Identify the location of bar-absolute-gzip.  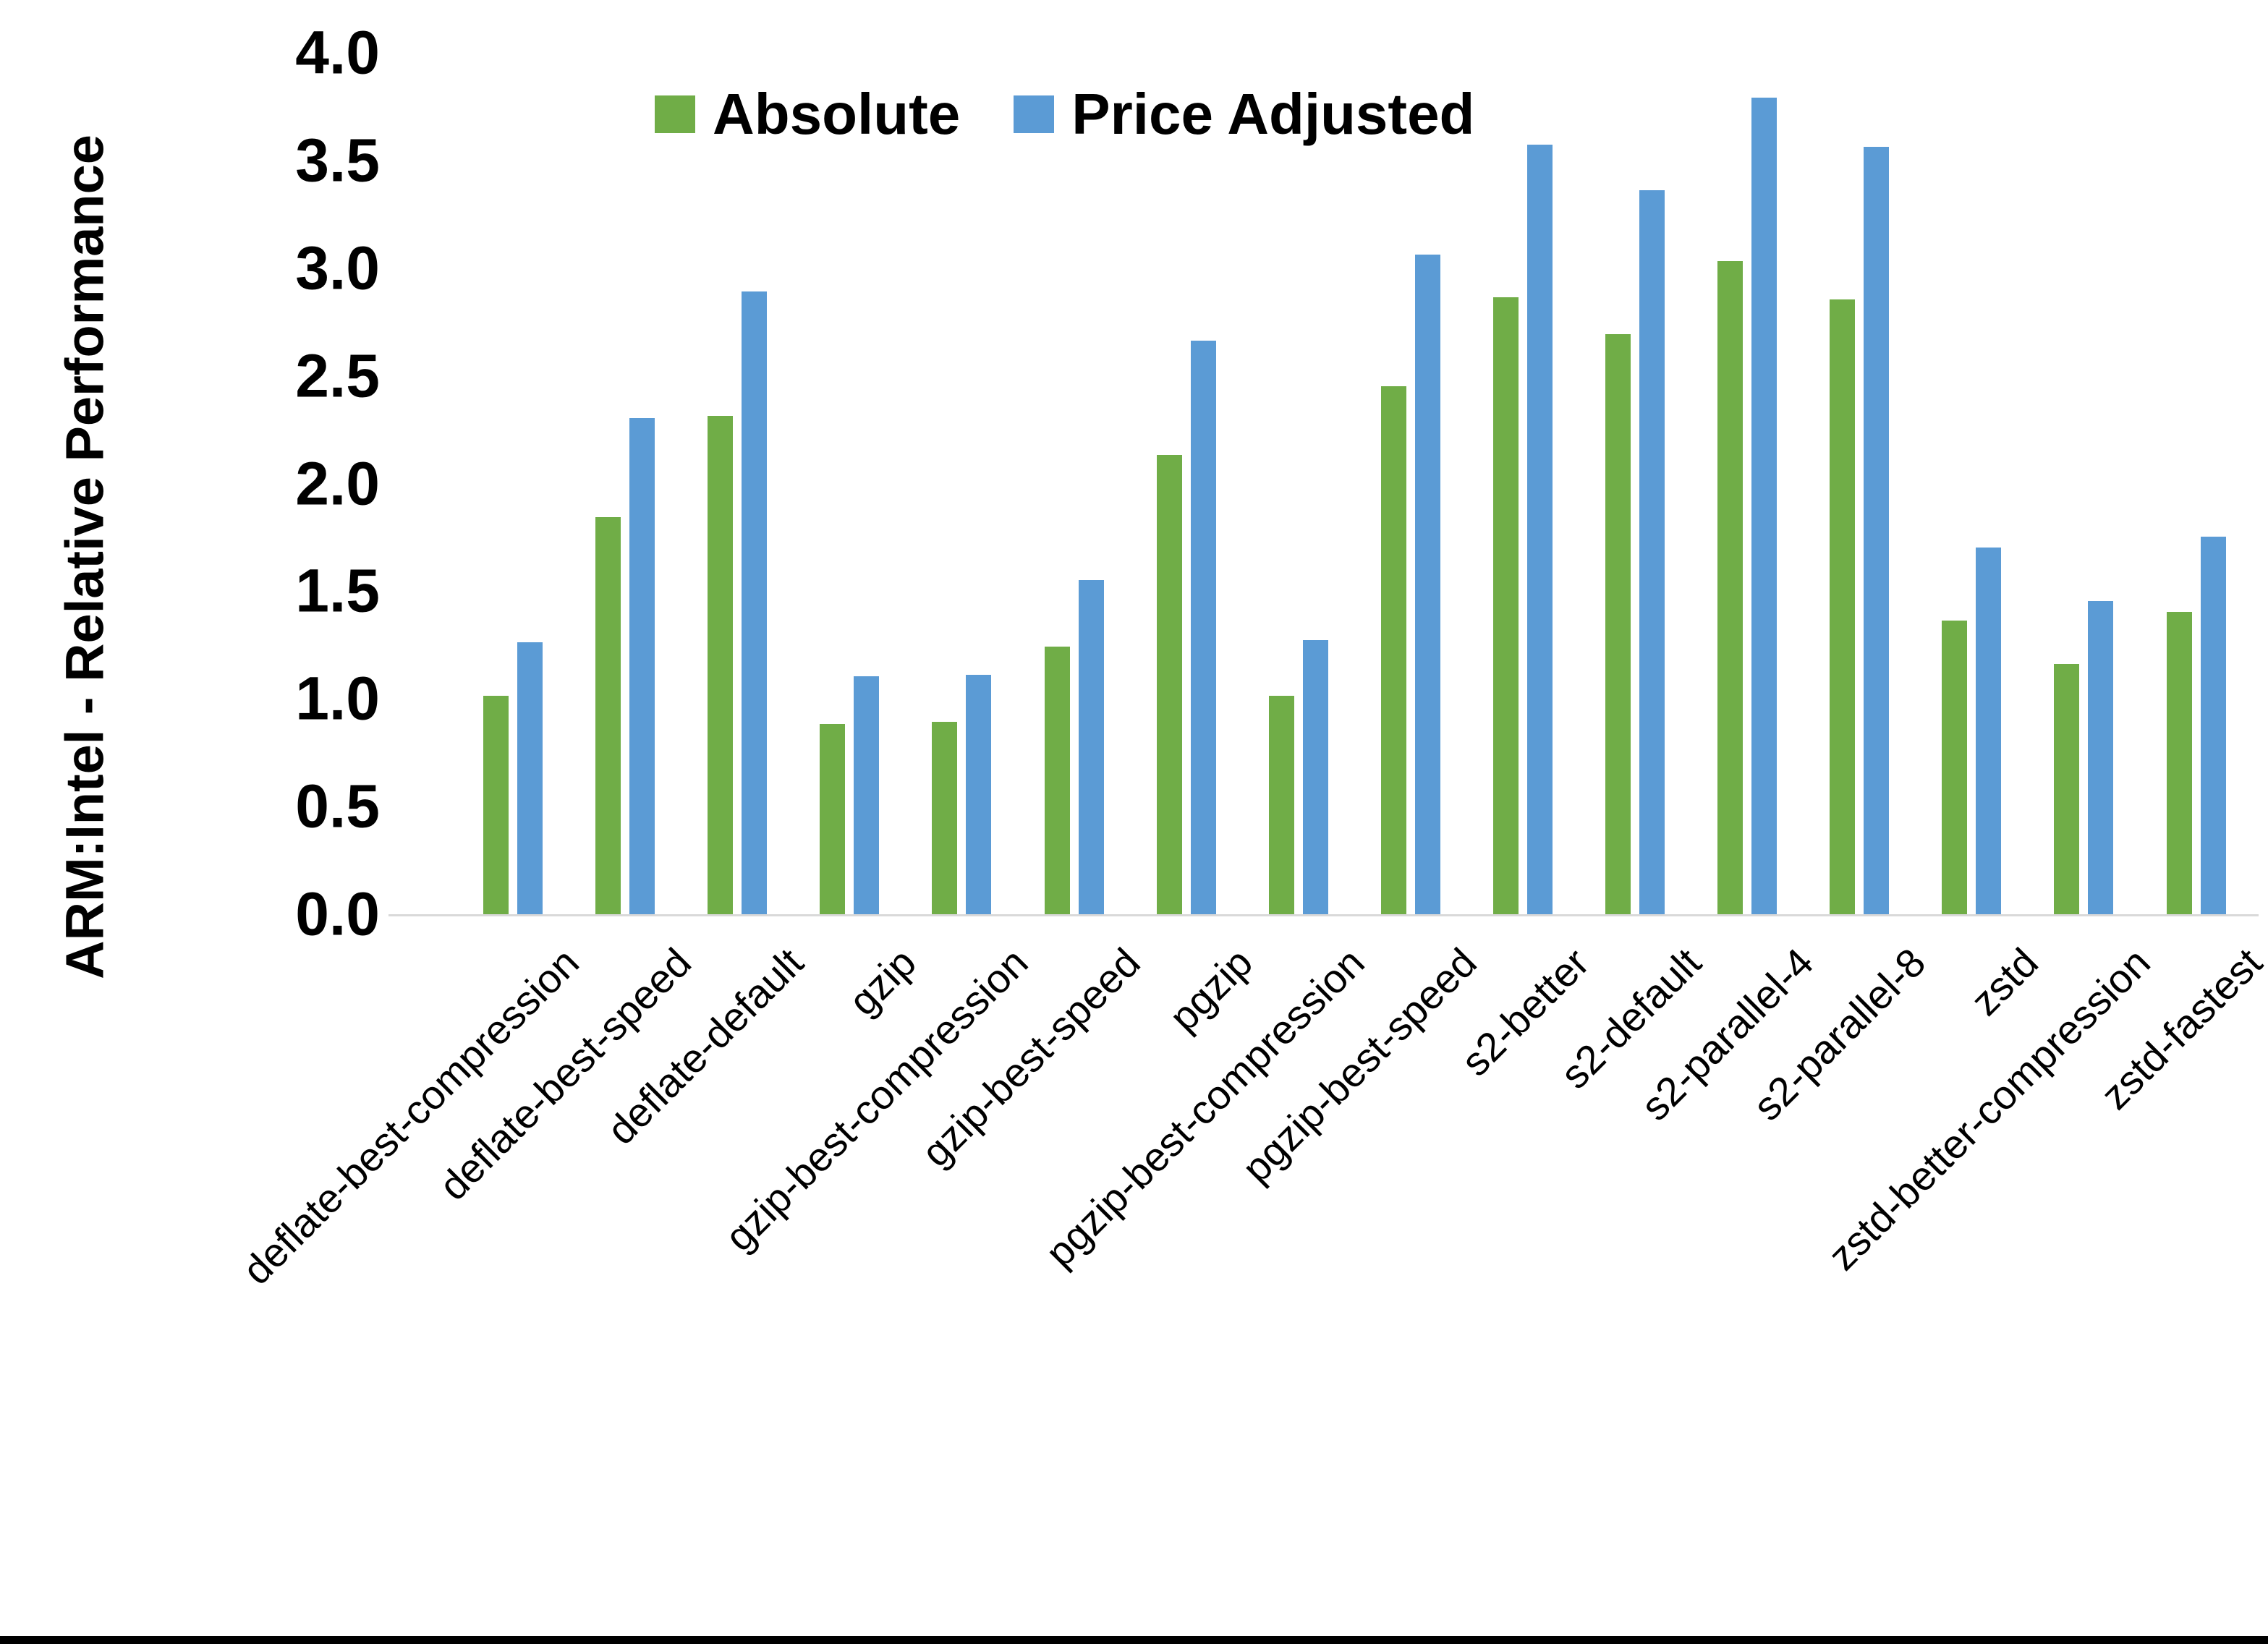
(832, 820).